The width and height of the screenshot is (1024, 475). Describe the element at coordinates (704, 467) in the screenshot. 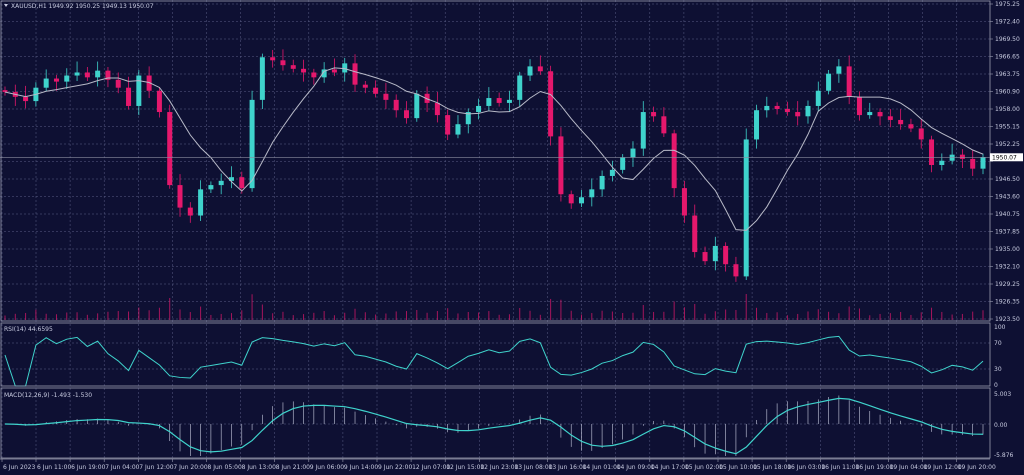

I see `time-tick-label: 15 Jun 02:00` at that location.